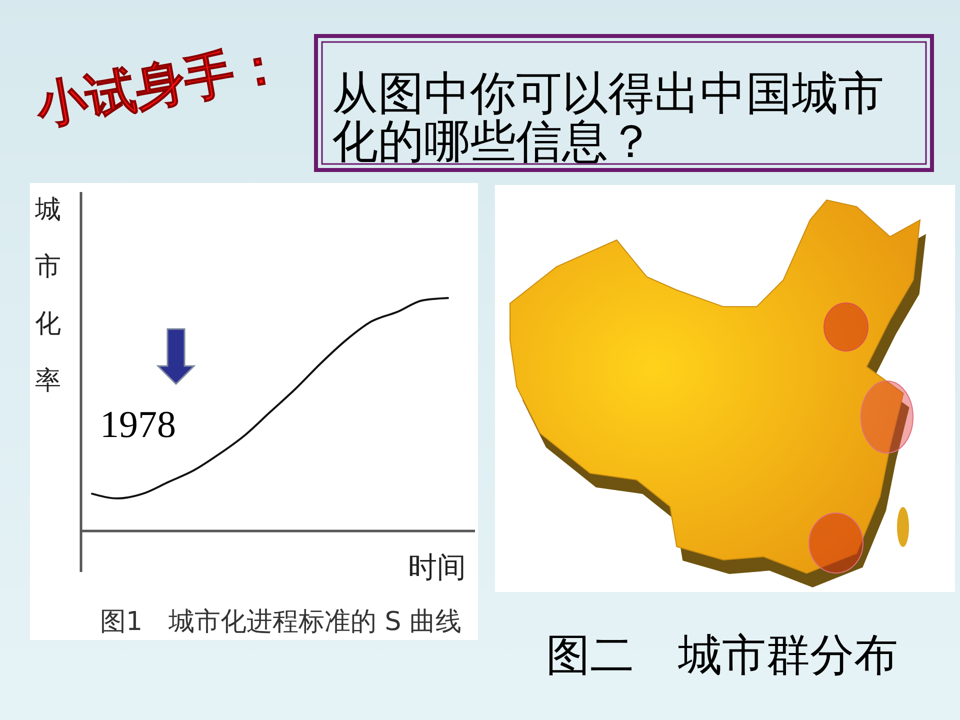 The width and height of the screenshot is (960, 720). Describe the element at coordinates (608, 117) in the screenshot. I see `text: 从图中你可以得出中国城市化的哪些信息？` at that location.